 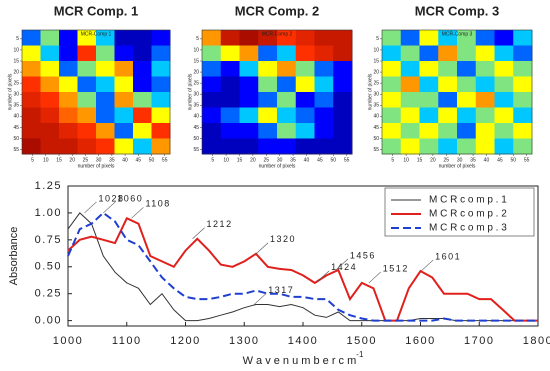 What do you see at coordinates (244, 341) in the screenshot?
I see `x-tick-label: 1300` at bounding box center [244, 341].